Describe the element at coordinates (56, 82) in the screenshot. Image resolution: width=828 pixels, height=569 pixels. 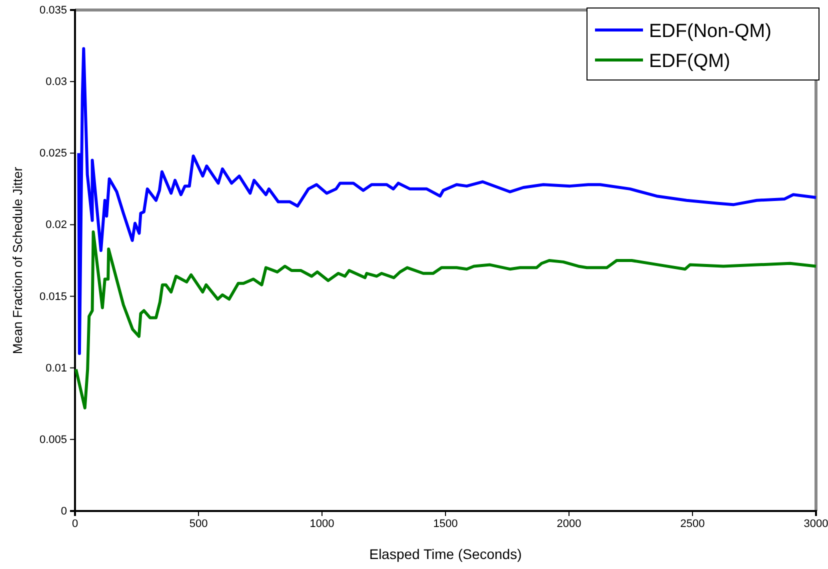
I see `y-tick-label: 0.03` at that location.